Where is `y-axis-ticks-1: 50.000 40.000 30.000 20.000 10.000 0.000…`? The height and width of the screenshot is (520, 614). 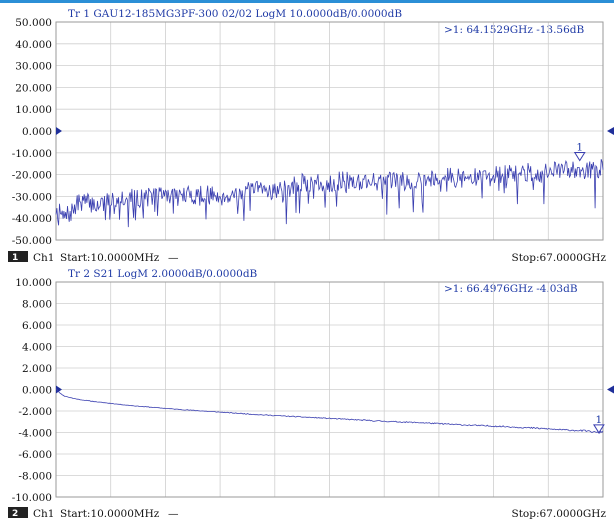
y-axis-ticks-1: 50.000 40.000 30.000 20.000 10.000 0.000… is located at coordinates (32, 132).